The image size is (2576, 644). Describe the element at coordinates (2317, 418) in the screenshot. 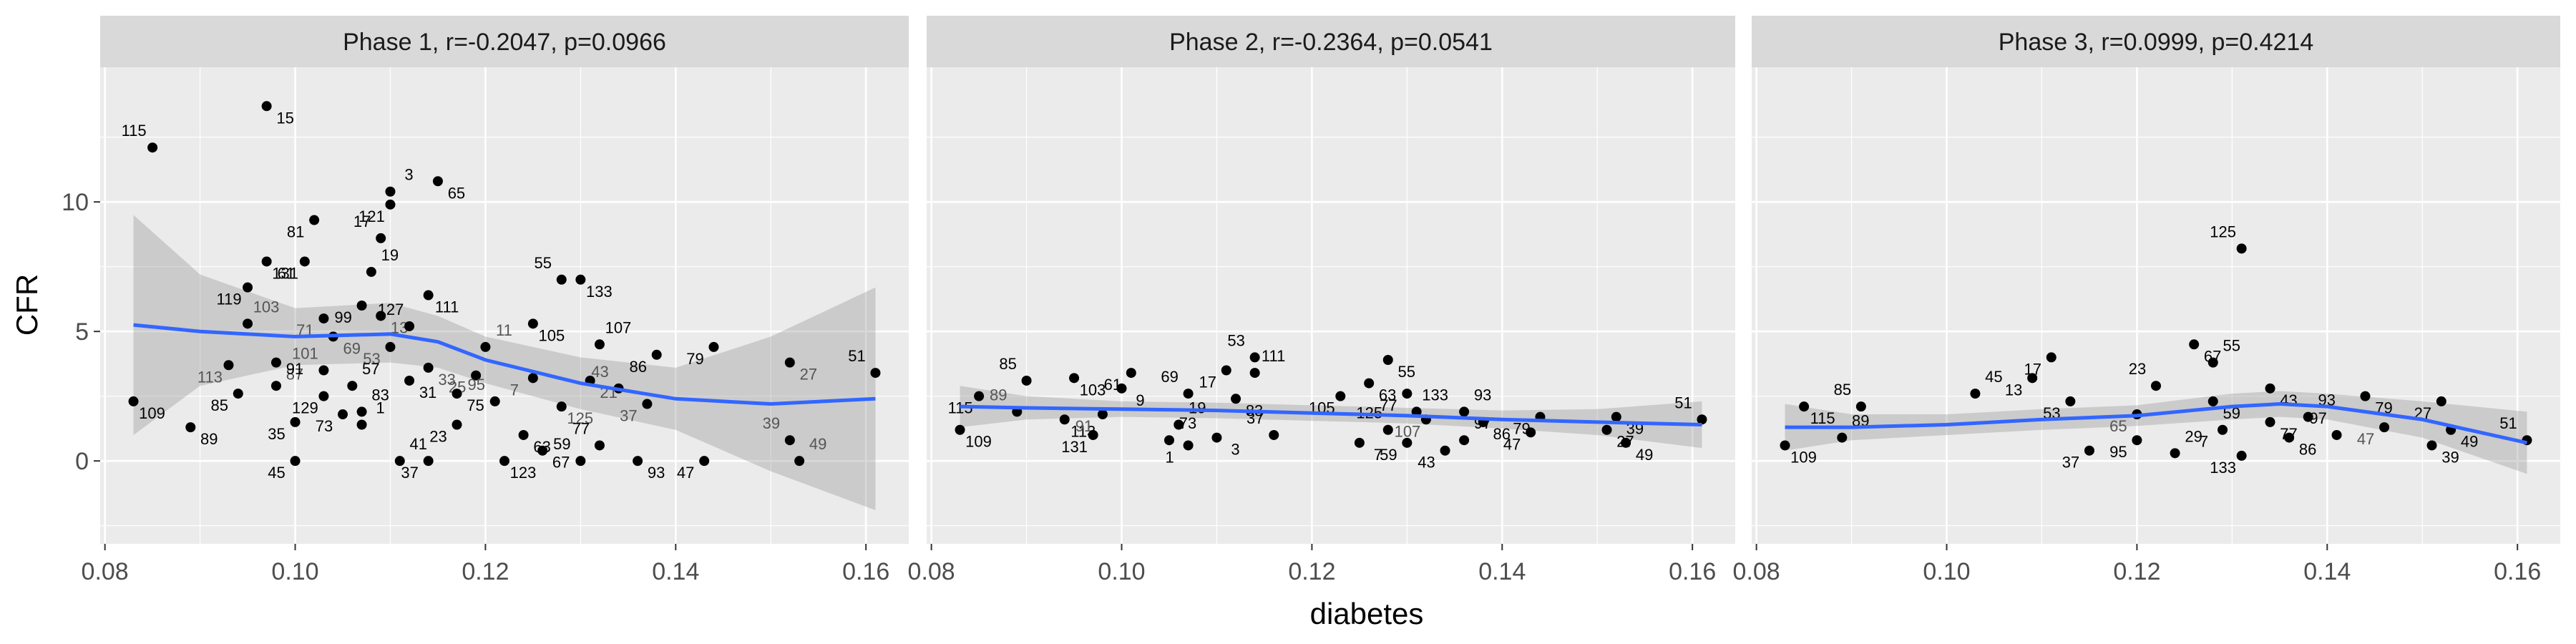

I see `point-label: 97` at that location.